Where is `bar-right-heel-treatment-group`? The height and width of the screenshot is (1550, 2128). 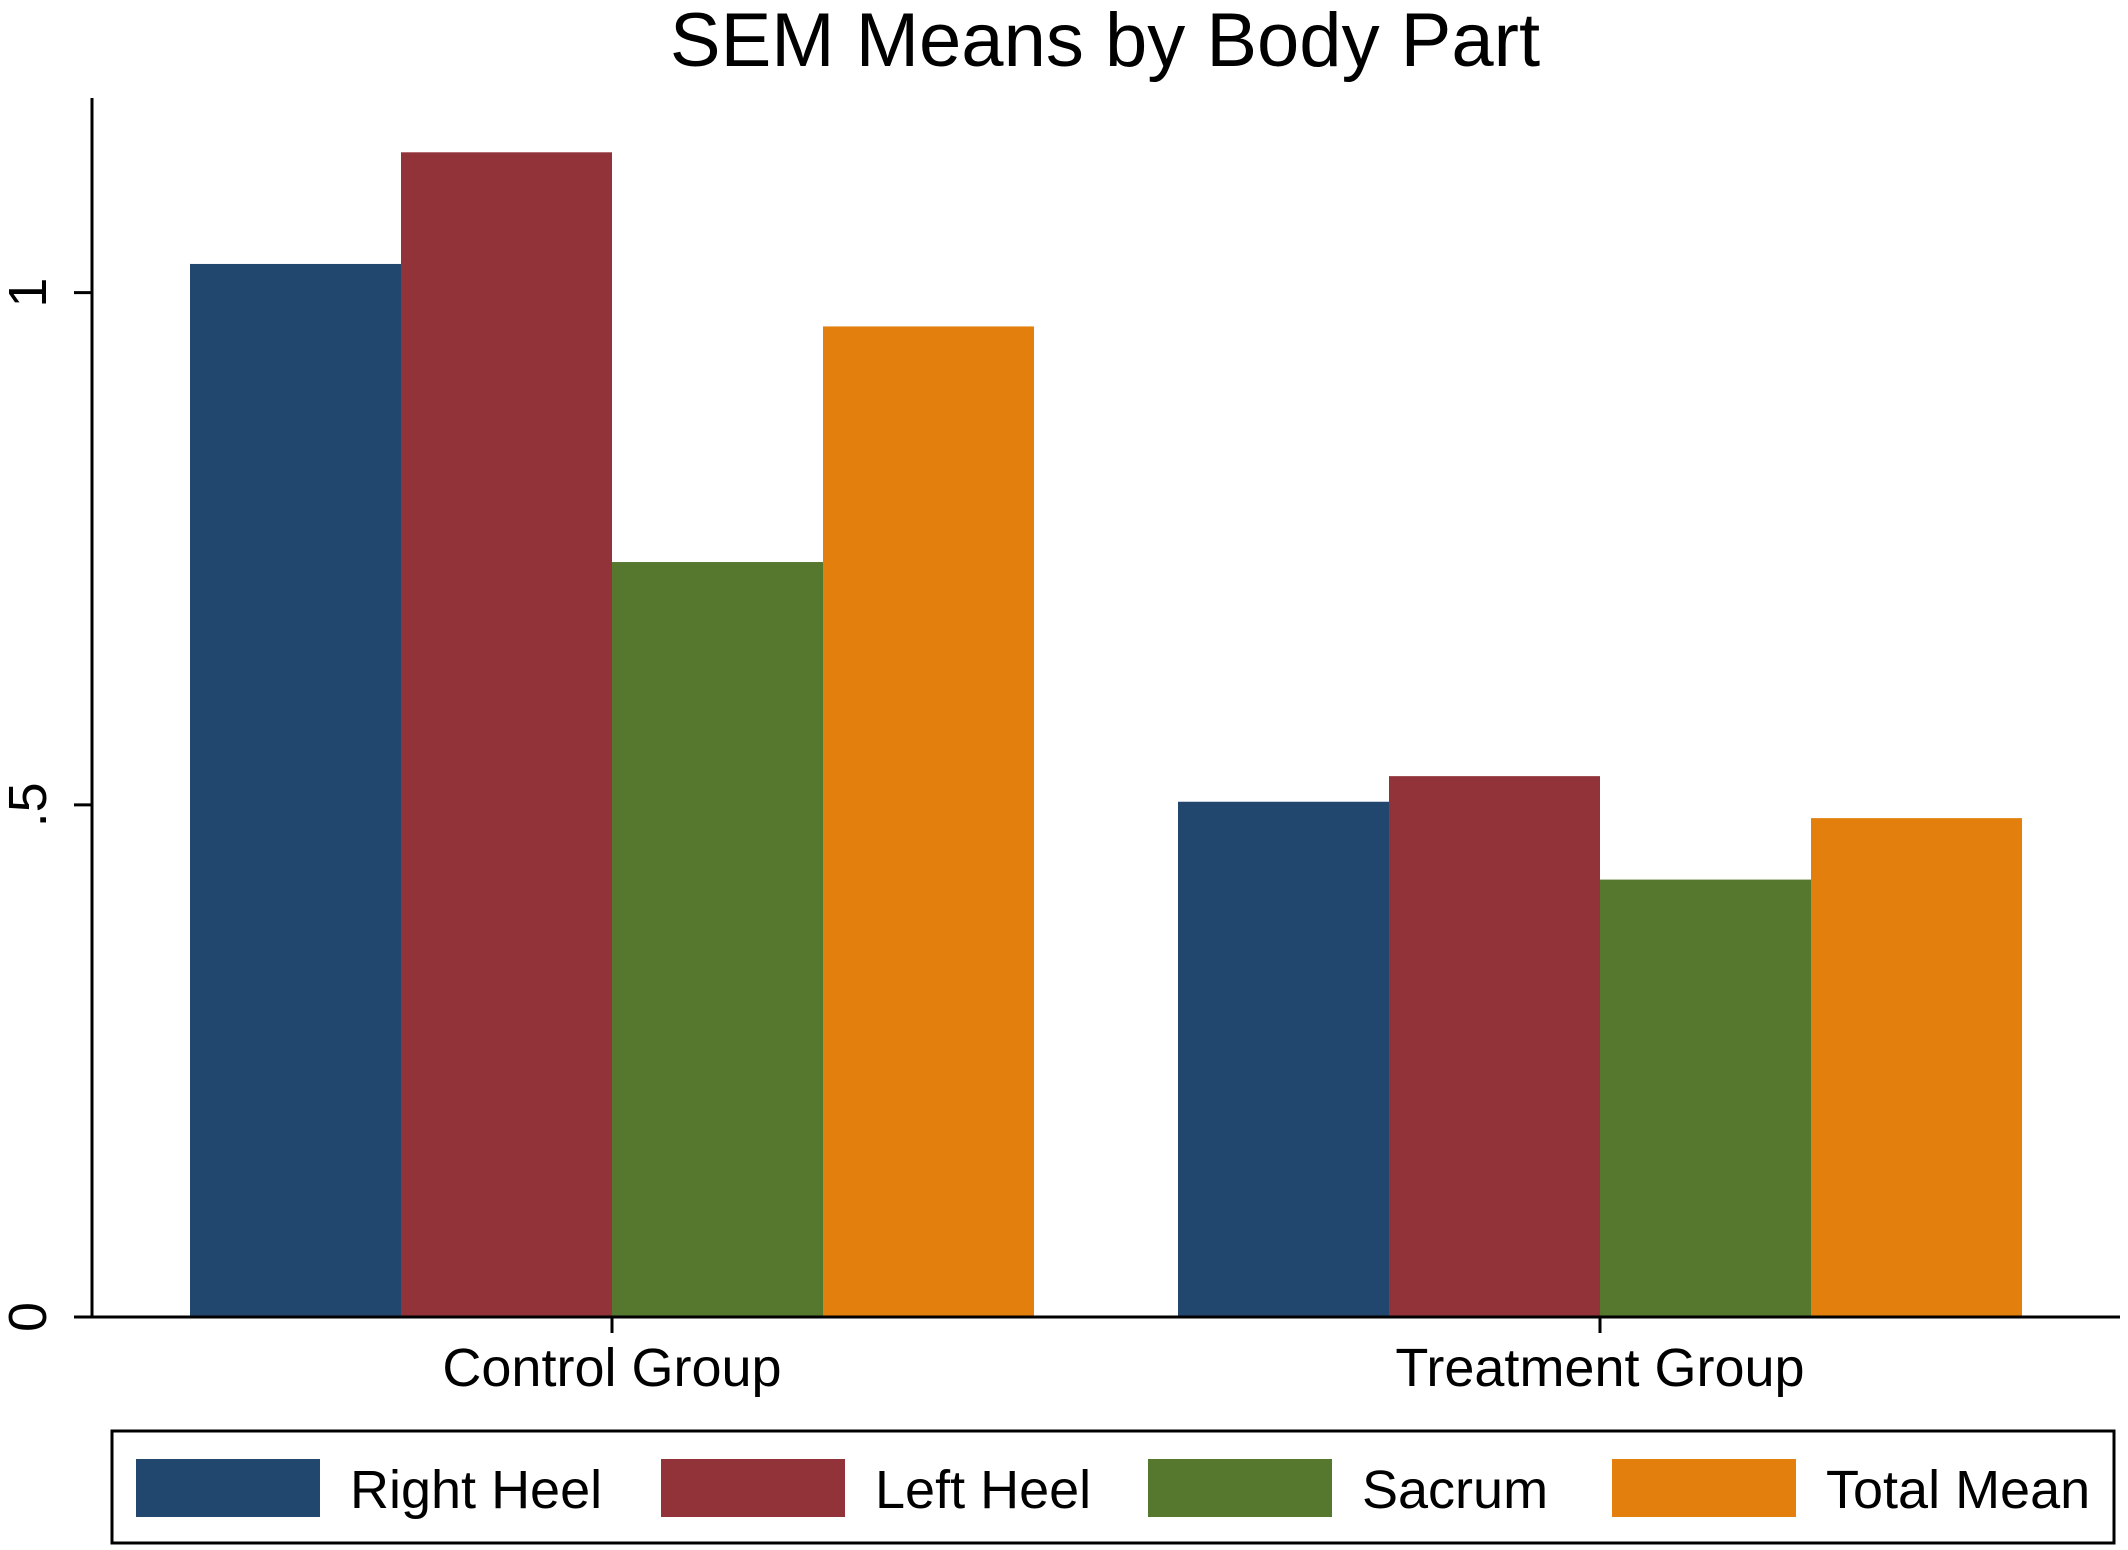
bar-right-heel-treatment-group is located at coordinates (1283, 1059).